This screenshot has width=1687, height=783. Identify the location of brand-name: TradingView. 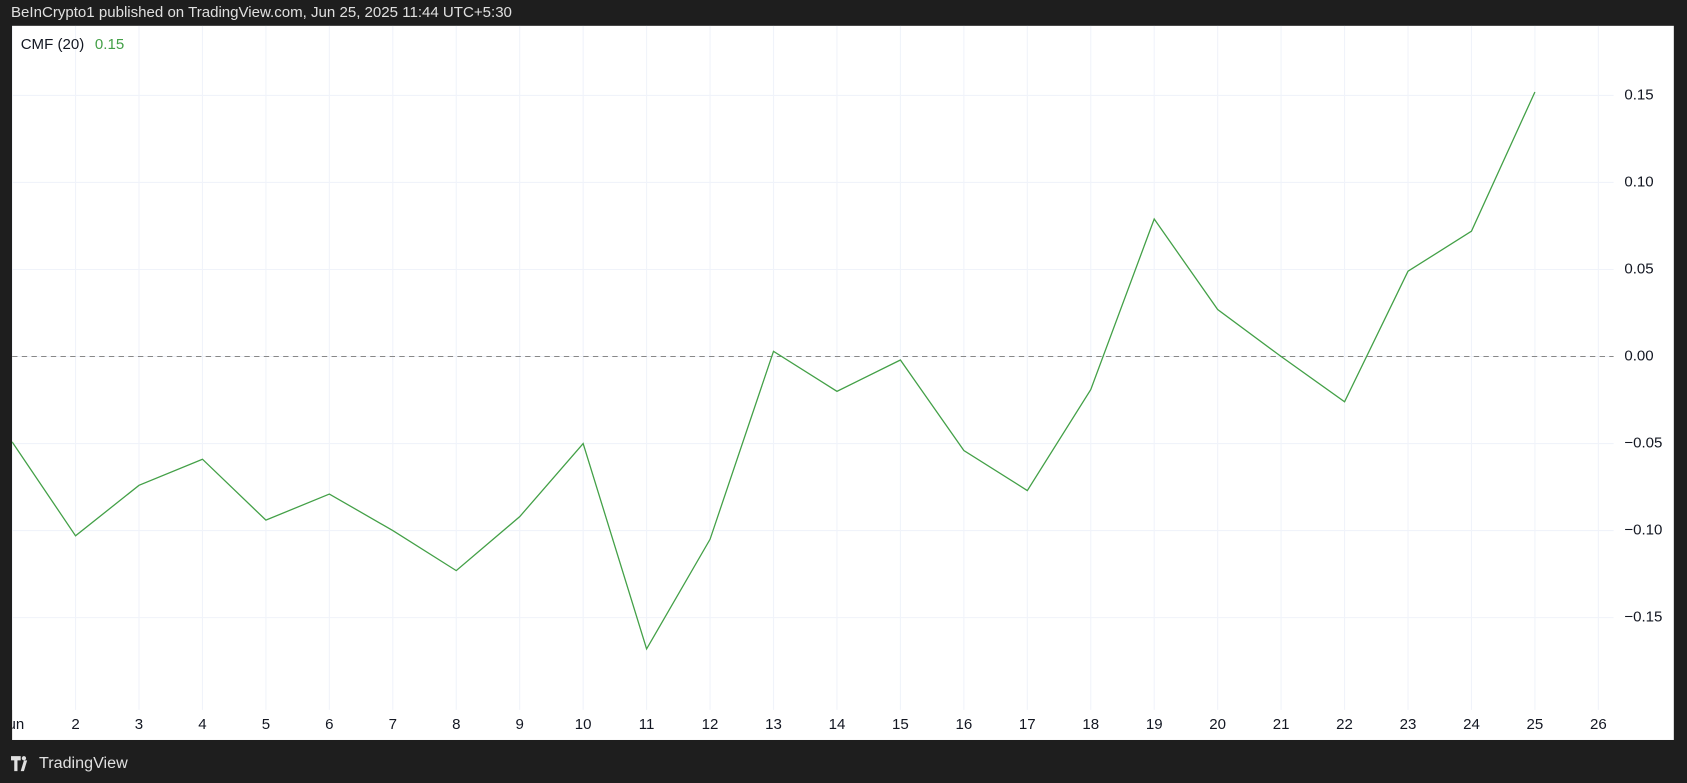
(83, 763).